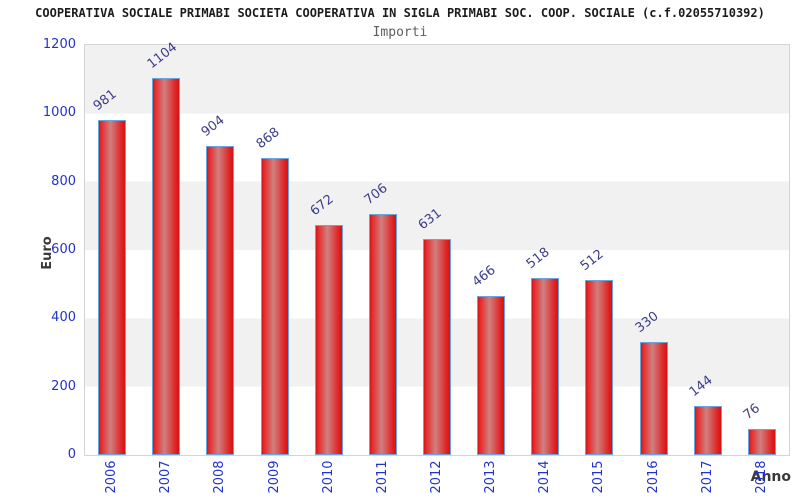  I want to click on bar-value-2008: 904, so click(213, 127).